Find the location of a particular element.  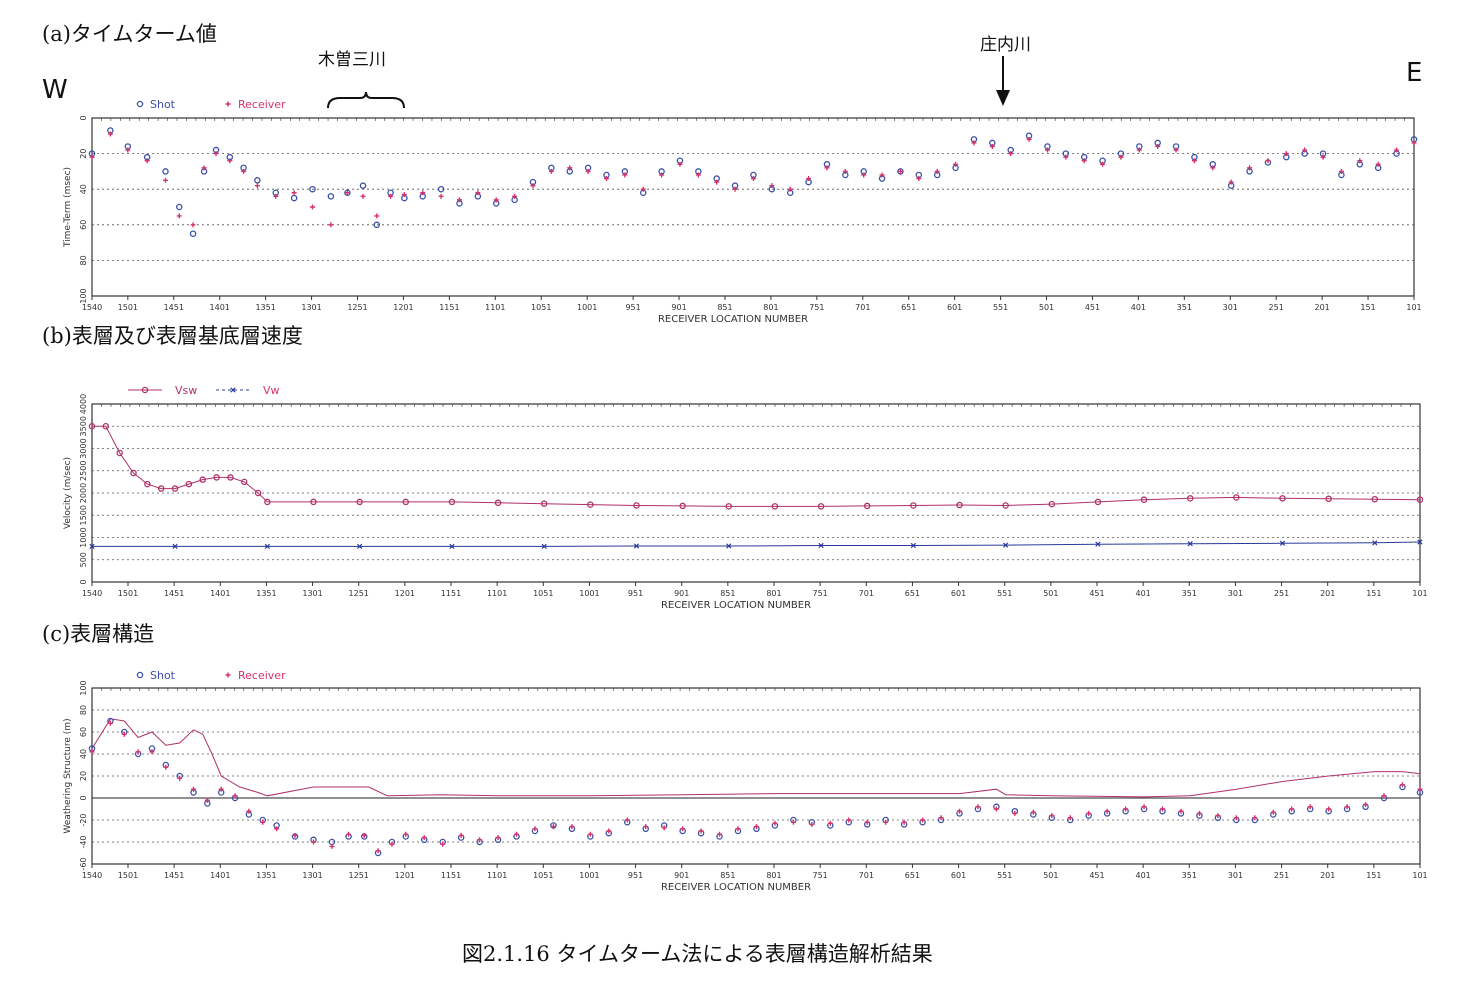

elevation-line is located at coordinates (756, 758).